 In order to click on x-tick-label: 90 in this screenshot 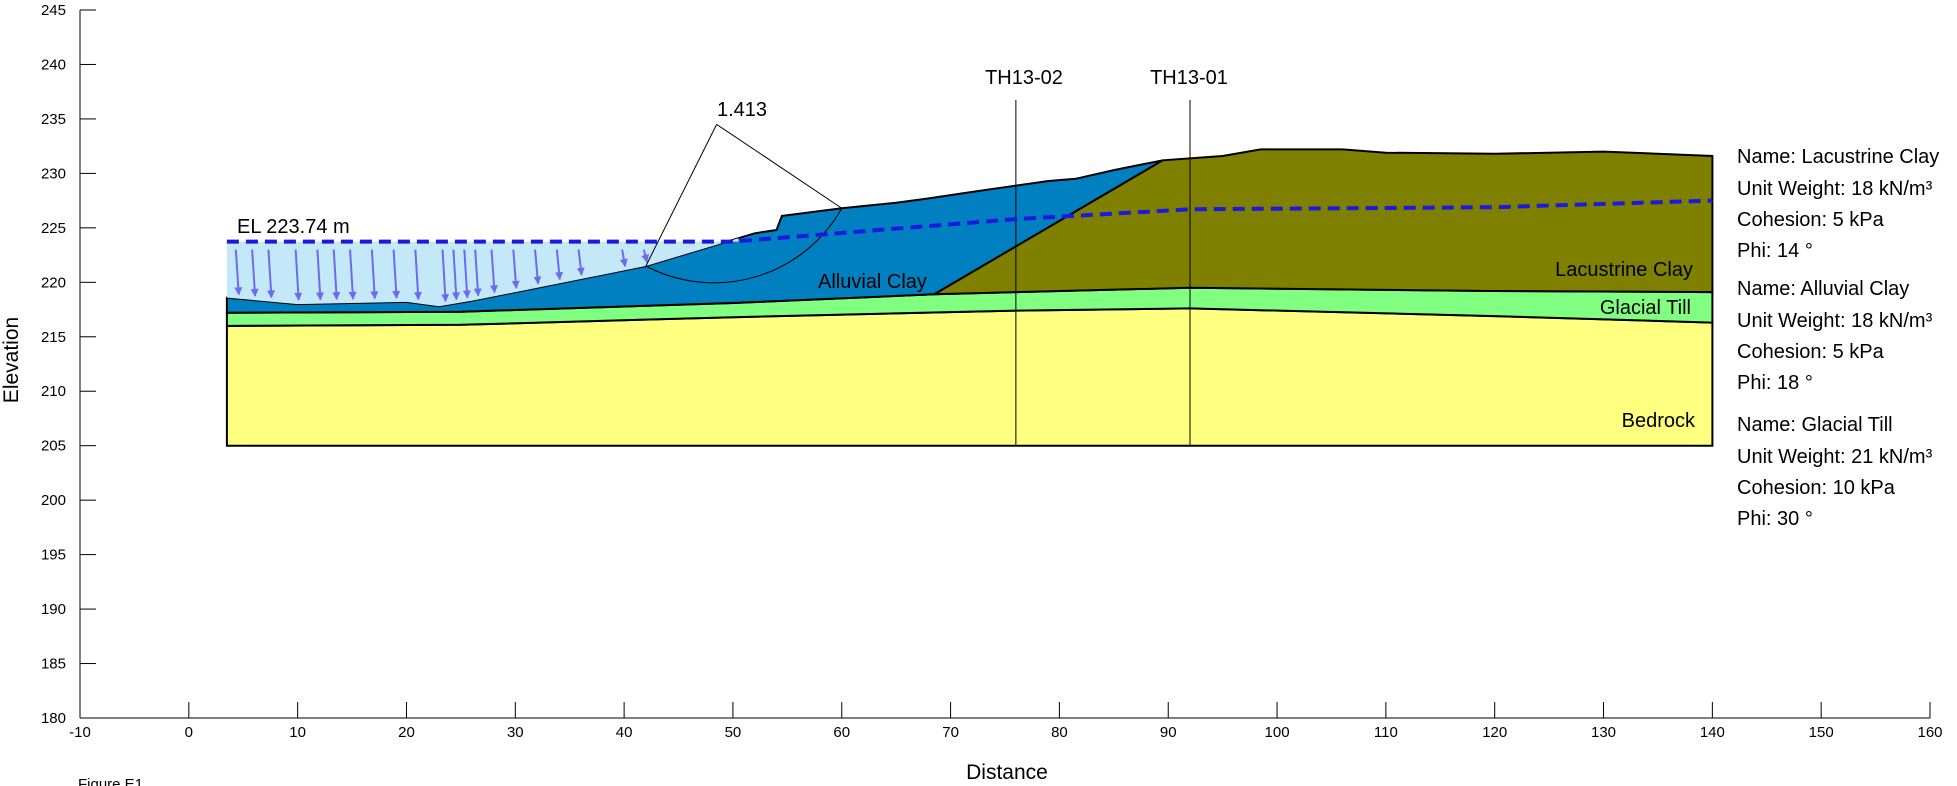, I will do `click(1168, 732)`.